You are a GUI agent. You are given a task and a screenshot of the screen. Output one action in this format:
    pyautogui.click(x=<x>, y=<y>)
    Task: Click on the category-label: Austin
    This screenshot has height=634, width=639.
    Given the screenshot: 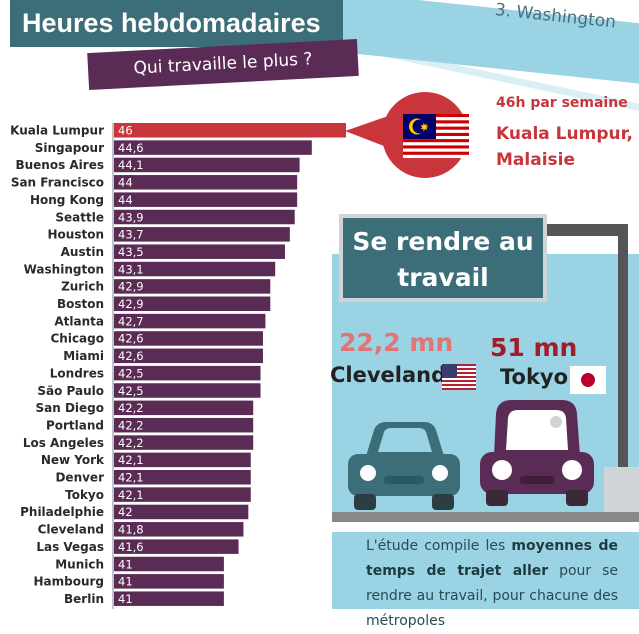 What is the action you would take?
    pyautogui.click(x=82, y=252)
    